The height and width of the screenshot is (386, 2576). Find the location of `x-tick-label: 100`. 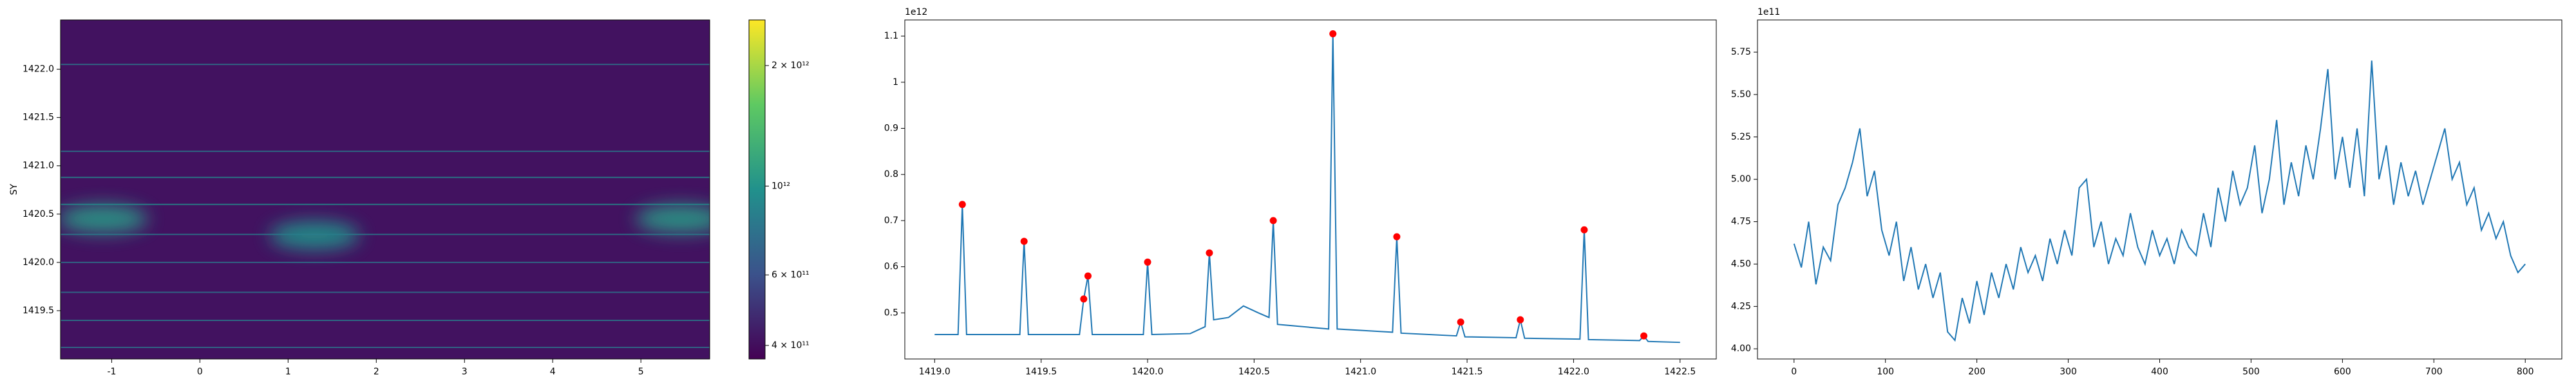

x-tick-label: 100 is located at coordinates (1886, 372).